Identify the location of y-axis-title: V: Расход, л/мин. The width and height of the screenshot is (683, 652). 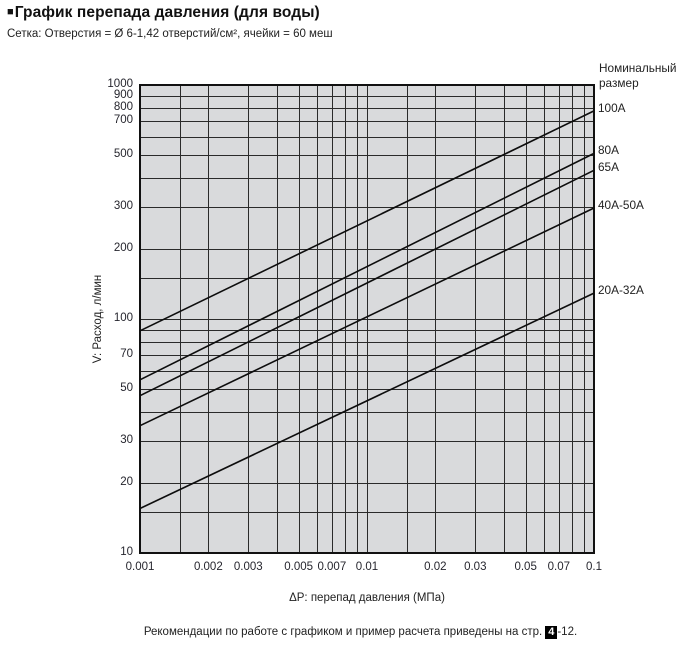
(98, 319).